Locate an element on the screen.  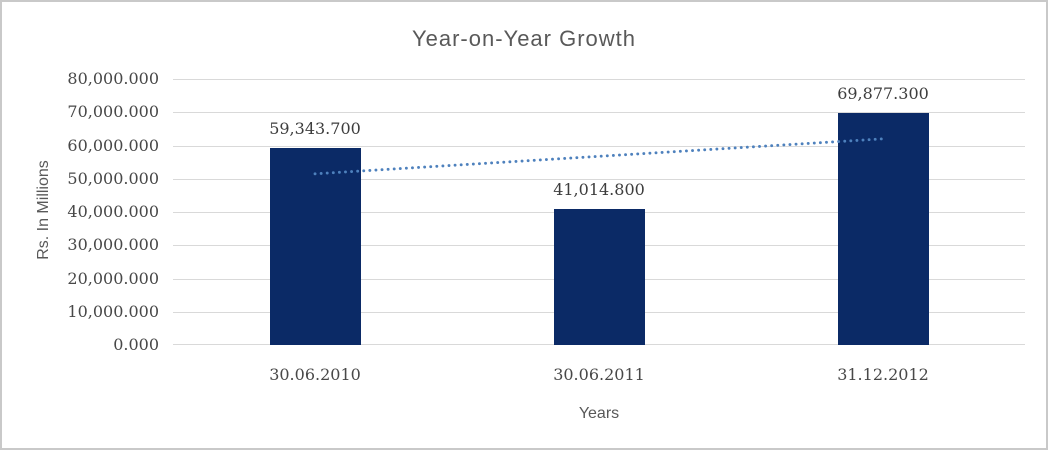
bar-30.06.2011 is located at coordinates (599, 276).